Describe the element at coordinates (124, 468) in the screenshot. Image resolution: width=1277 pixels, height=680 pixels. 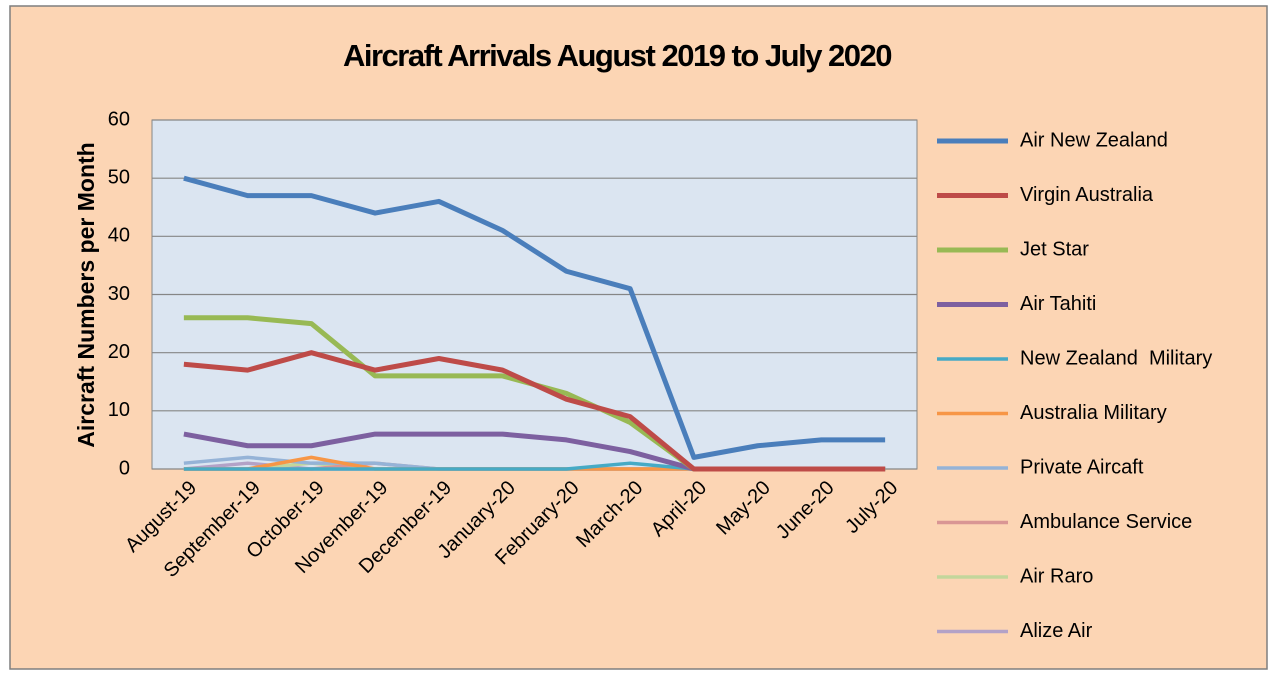
I see `y-tick-label: 0` at that location.